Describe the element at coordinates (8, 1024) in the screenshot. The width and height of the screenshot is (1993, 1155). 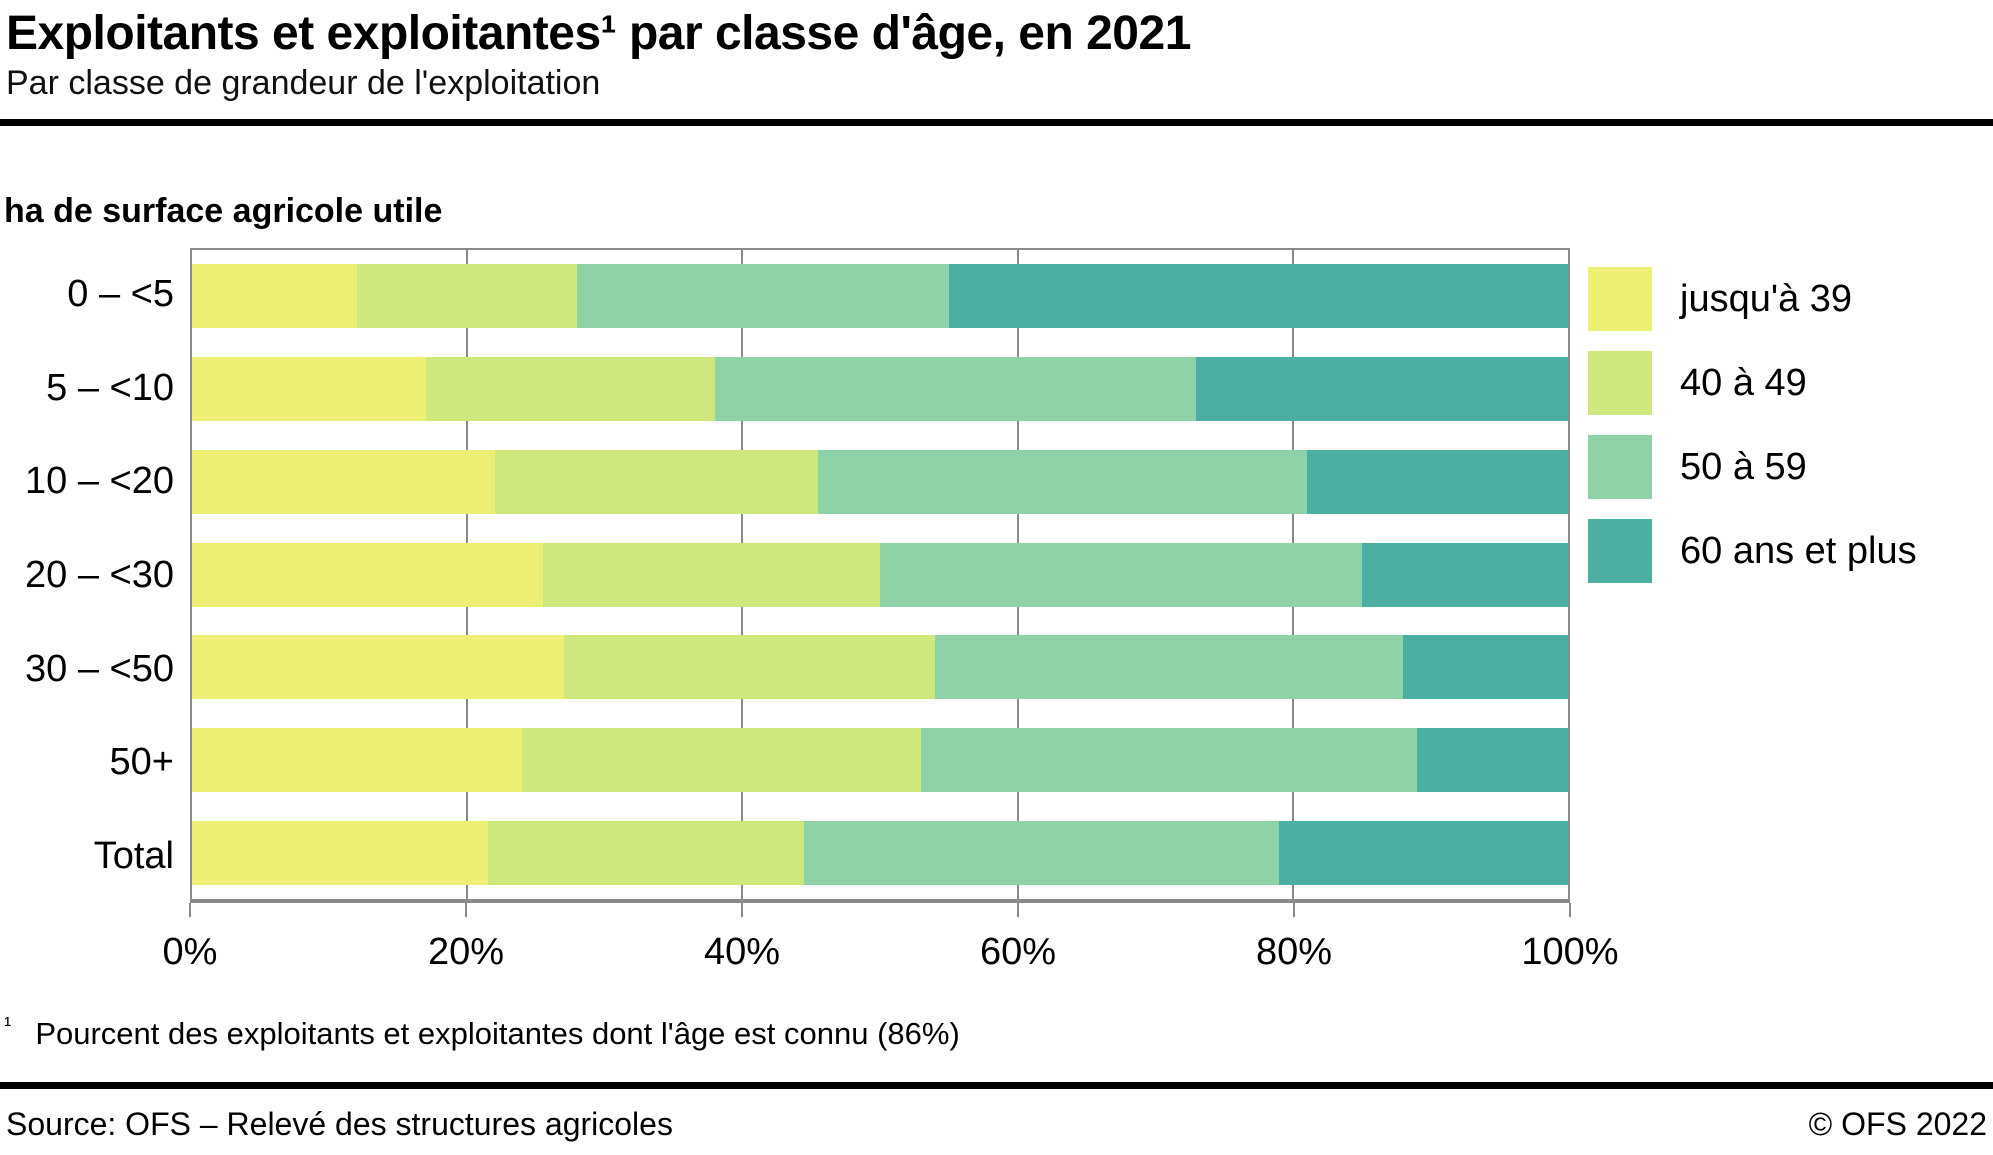
I see `footnote-marker: ¹` at that location.